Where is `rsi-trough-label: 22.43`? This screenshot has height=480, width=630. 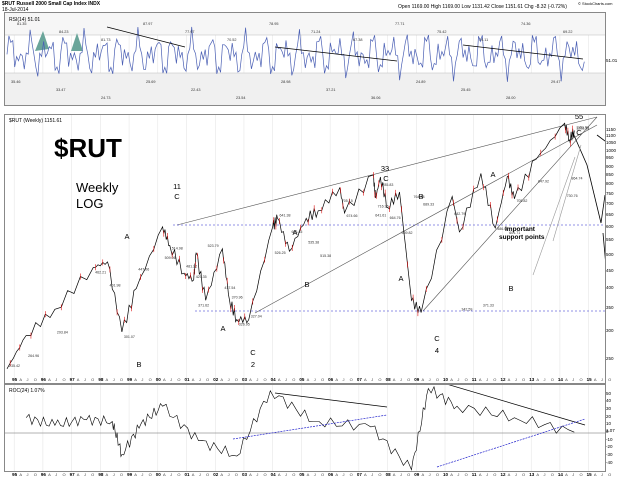
rsi-trough-label: 22.43 is located at coordinates (196, 90).